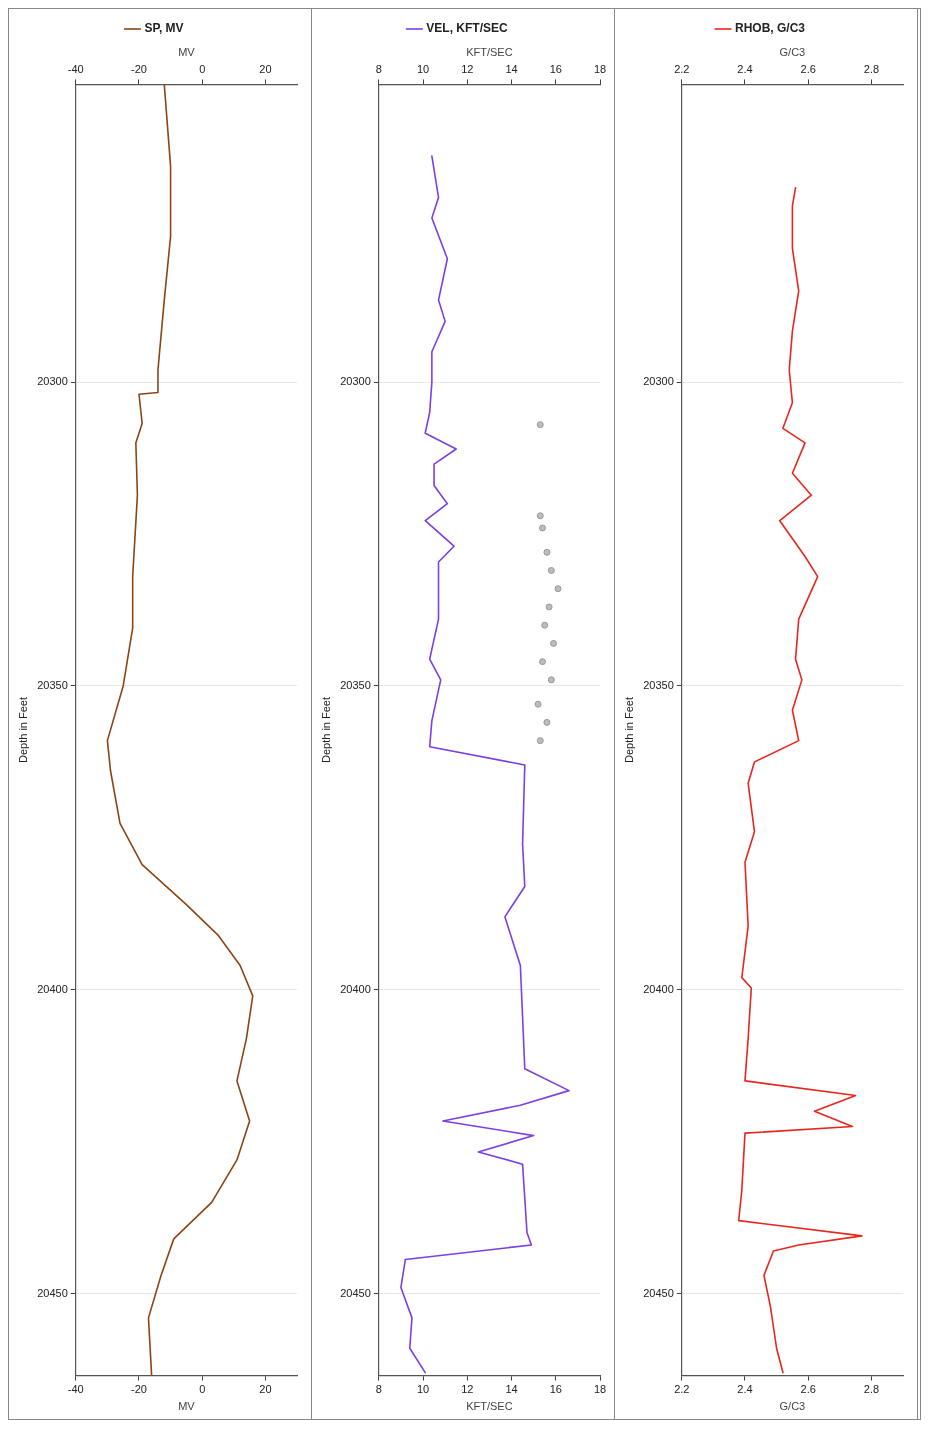  I want to click on x-tick-label: 14, so click(511, 1389).